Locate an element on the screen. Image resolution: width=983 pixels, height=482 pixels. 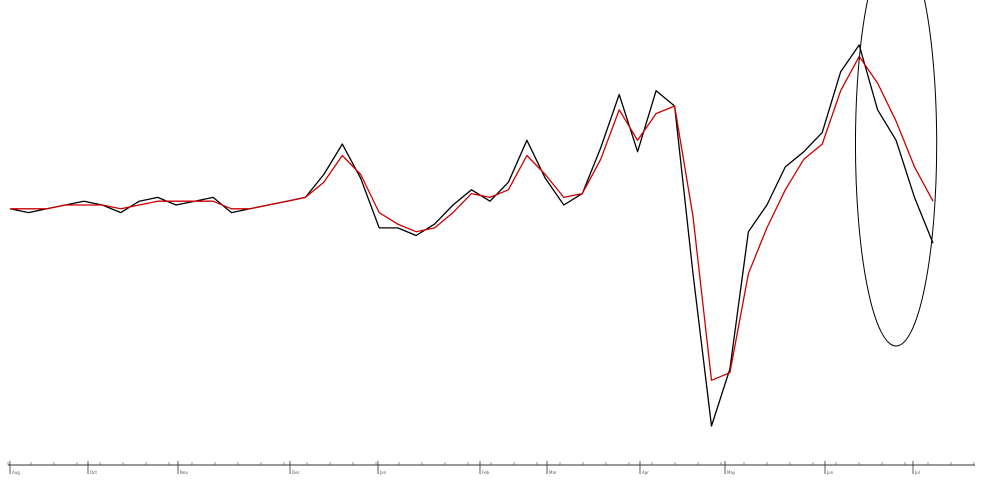
x-tick-label: Aug is located at coordinates (16, 472).